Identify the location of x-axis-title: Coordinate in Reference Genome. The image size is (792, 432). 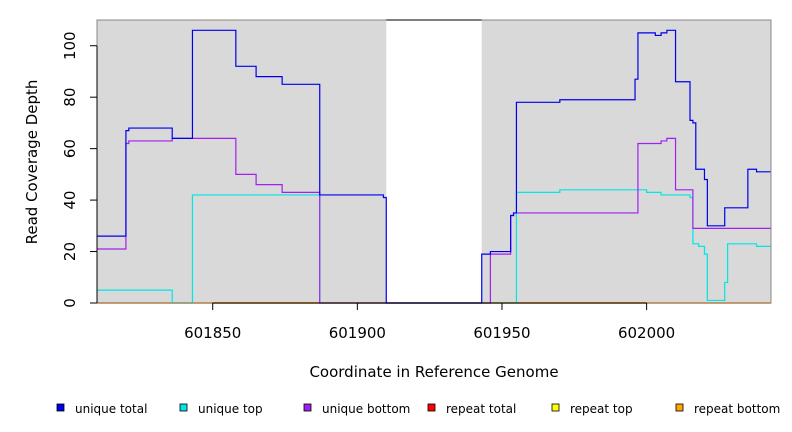
(433, 372).